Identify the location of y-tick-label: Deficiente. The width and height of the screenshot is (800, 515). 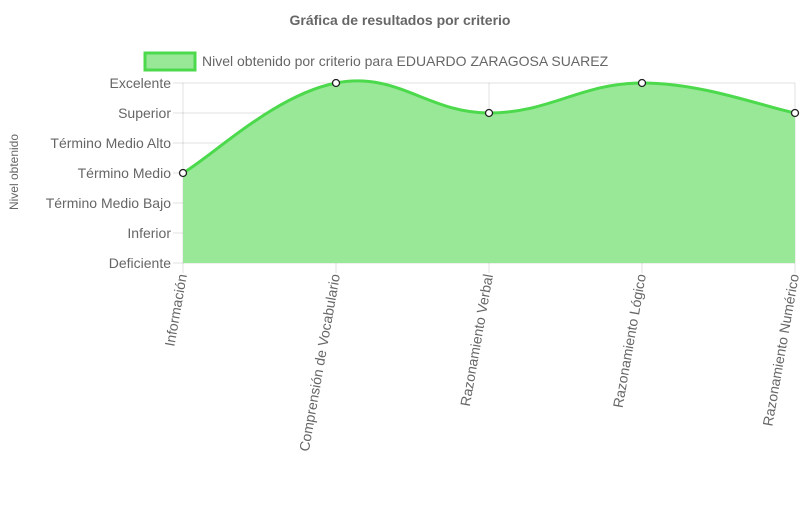
(140, 263).